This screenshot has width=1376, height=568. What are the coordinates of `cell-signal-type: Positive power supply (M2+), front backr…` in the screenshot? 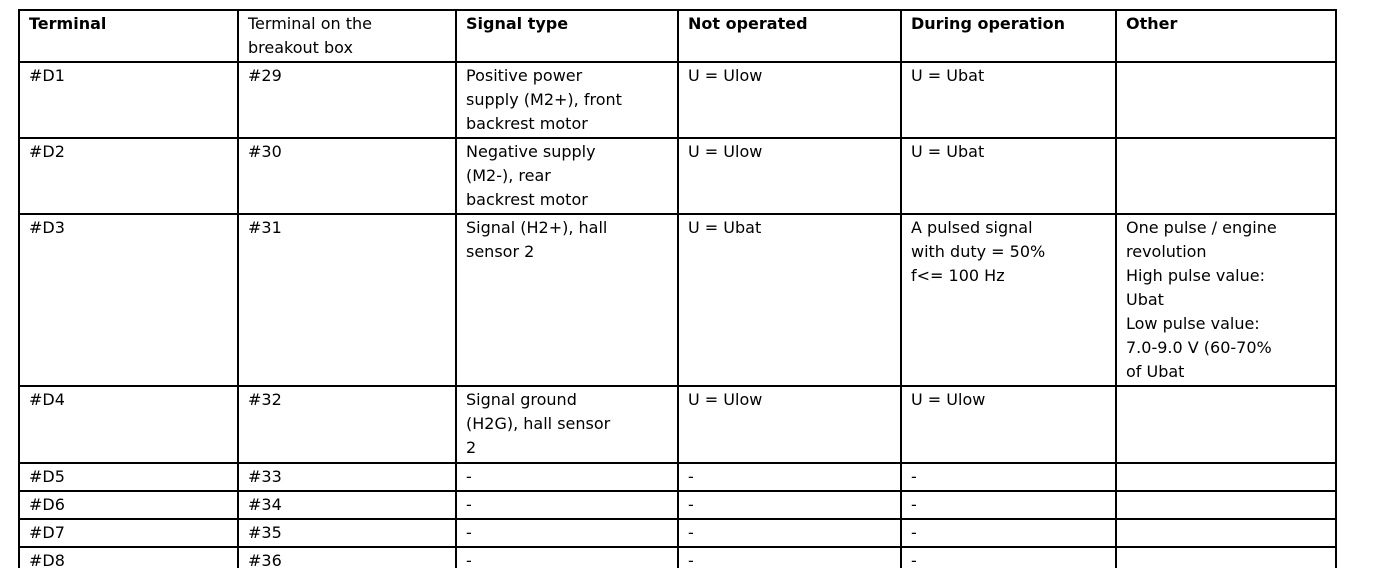 It's located at (567, 100).